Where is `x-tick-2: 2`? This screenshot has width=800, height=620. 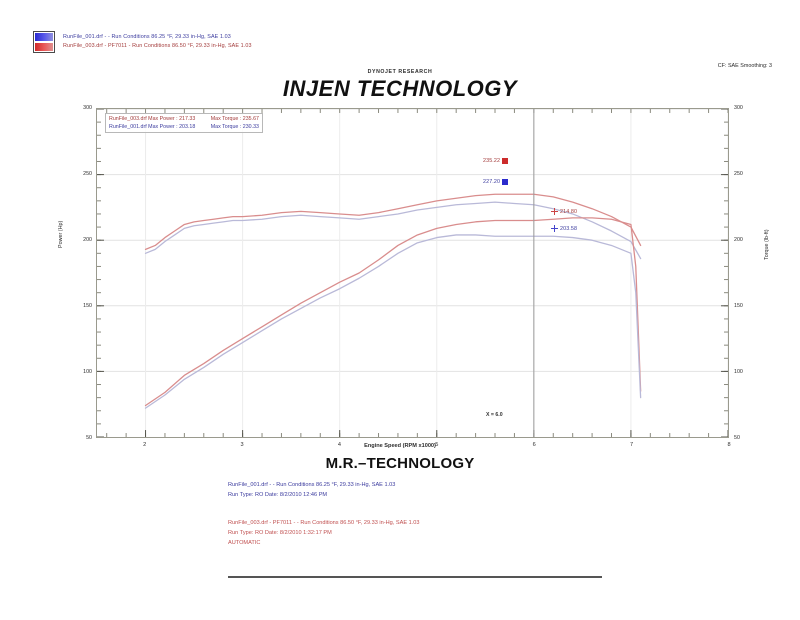
x-tick-2: 2 is located at coordinates (145, 445).